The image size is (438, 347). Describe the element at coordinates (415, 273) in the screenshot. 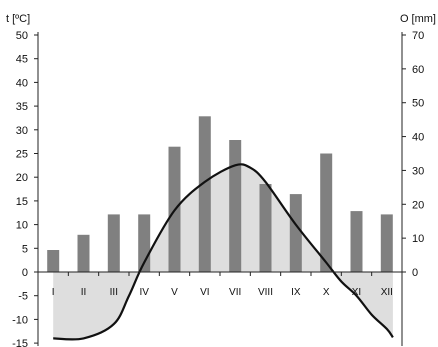

I see `right-tick-label: 0` at that location.